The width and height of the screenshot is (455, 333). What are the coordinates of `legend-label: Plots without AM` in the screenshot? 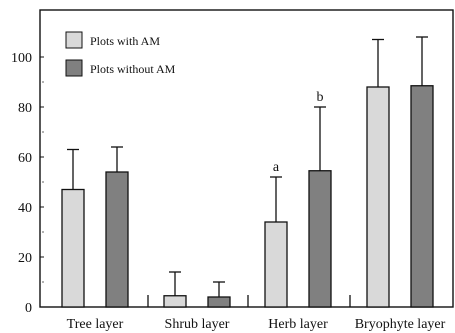 It's located at (133, 69).